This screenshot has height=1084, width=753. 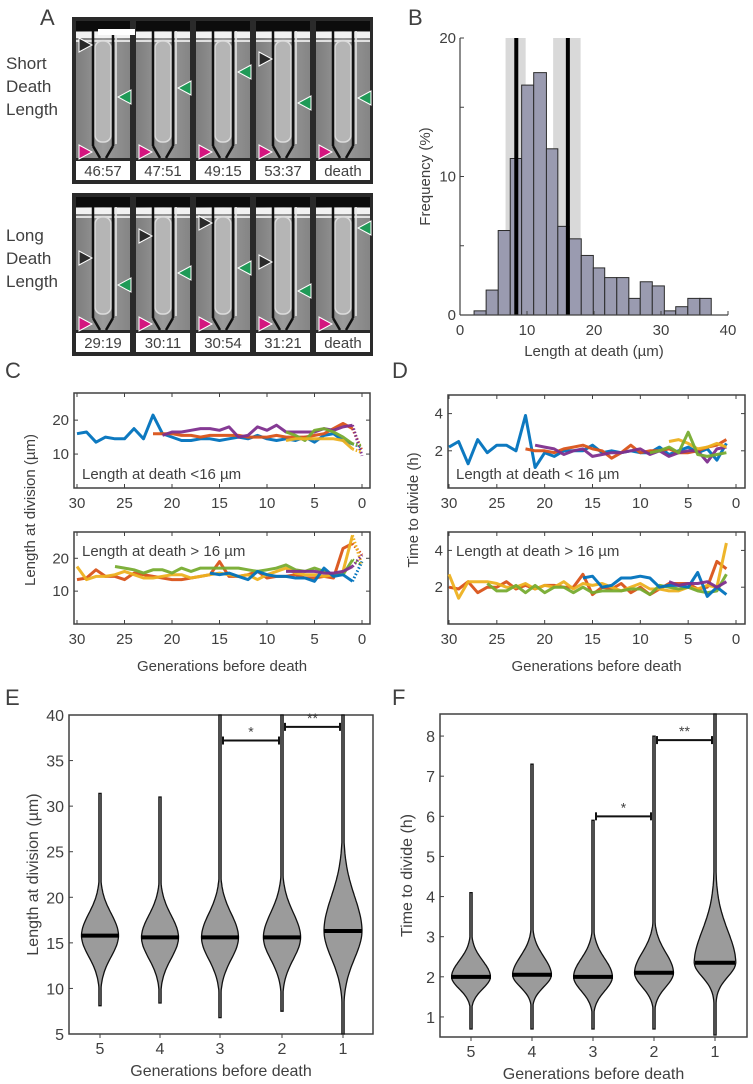 I want to click on micrograph-tile: 31:21, so click(x=284, y=274).